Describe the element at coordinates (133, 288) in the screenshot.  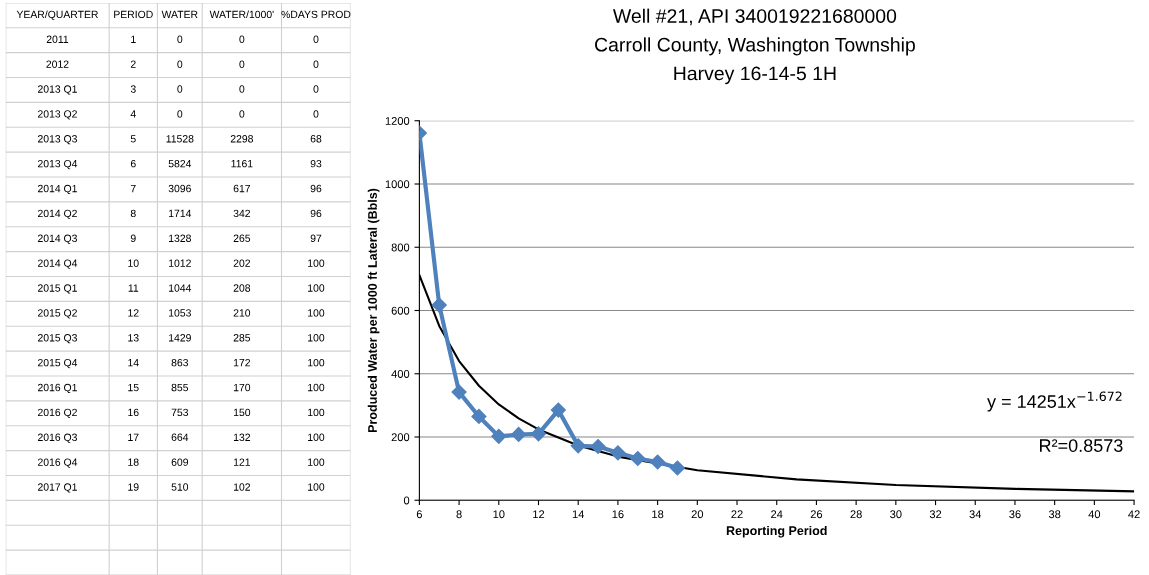
I see `data-label: 11` at that location.